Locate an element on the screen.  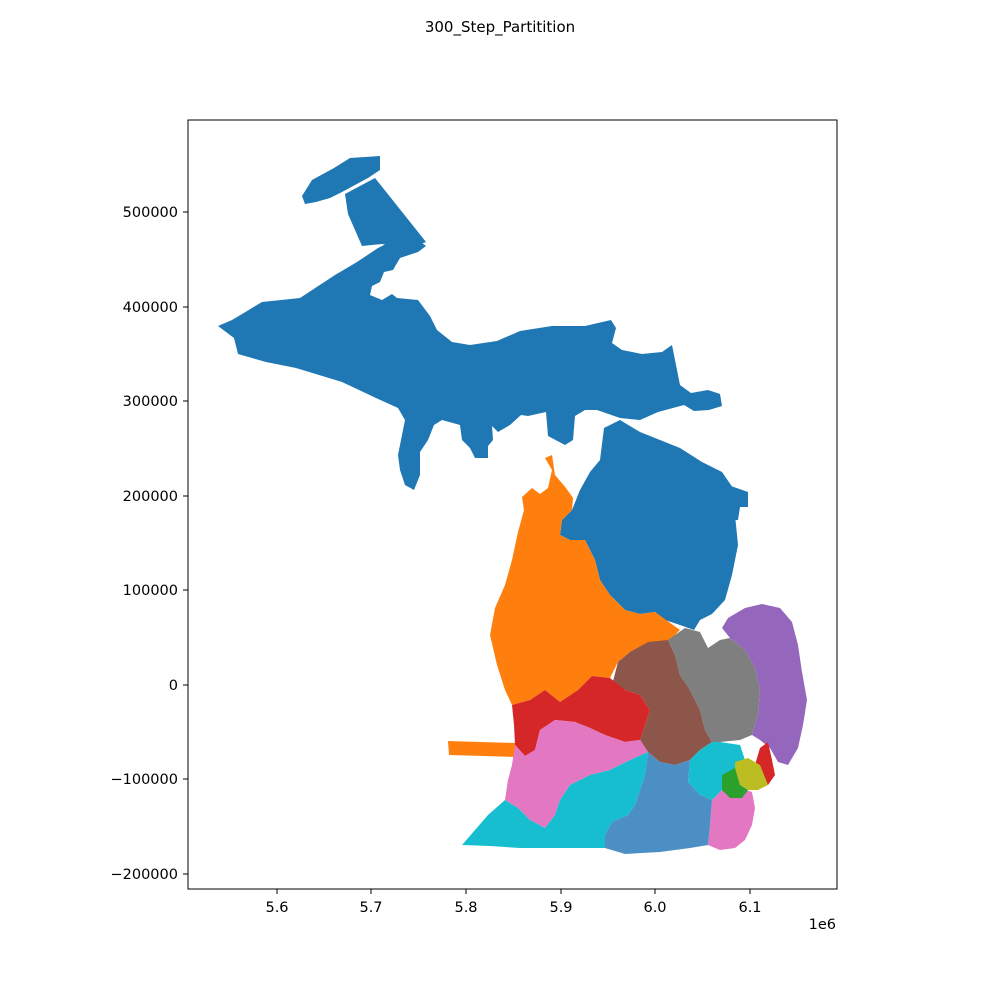
district-green is located at coordinates (735, 783).